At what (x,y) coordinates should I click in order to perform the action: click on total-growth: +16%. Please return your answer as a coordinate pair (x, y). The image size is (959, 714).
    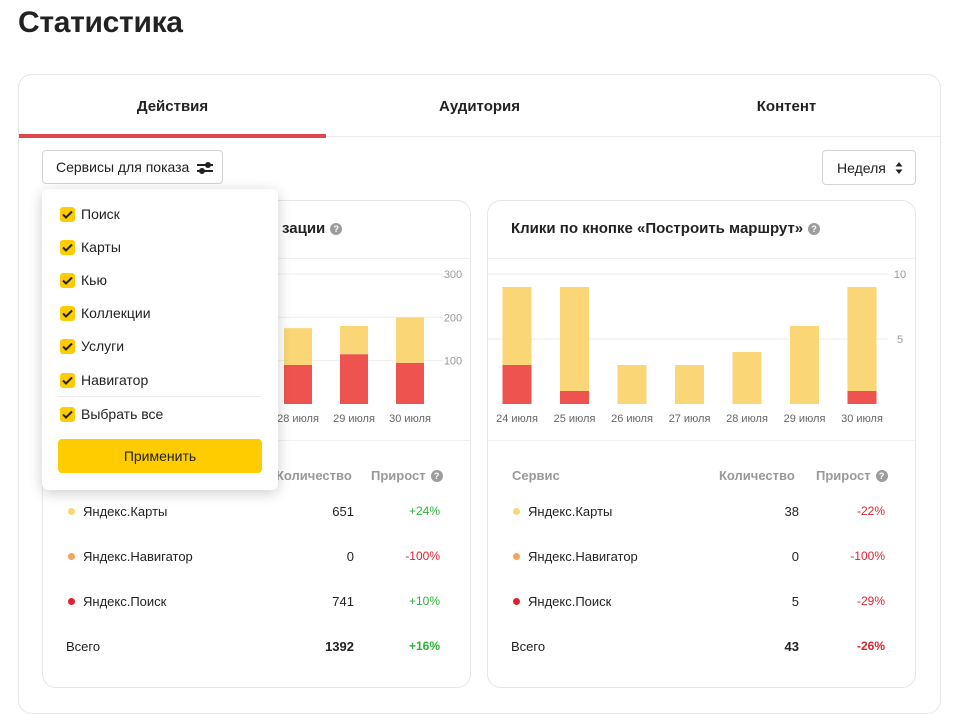
    Looking at the image, I should click on (424, 646).